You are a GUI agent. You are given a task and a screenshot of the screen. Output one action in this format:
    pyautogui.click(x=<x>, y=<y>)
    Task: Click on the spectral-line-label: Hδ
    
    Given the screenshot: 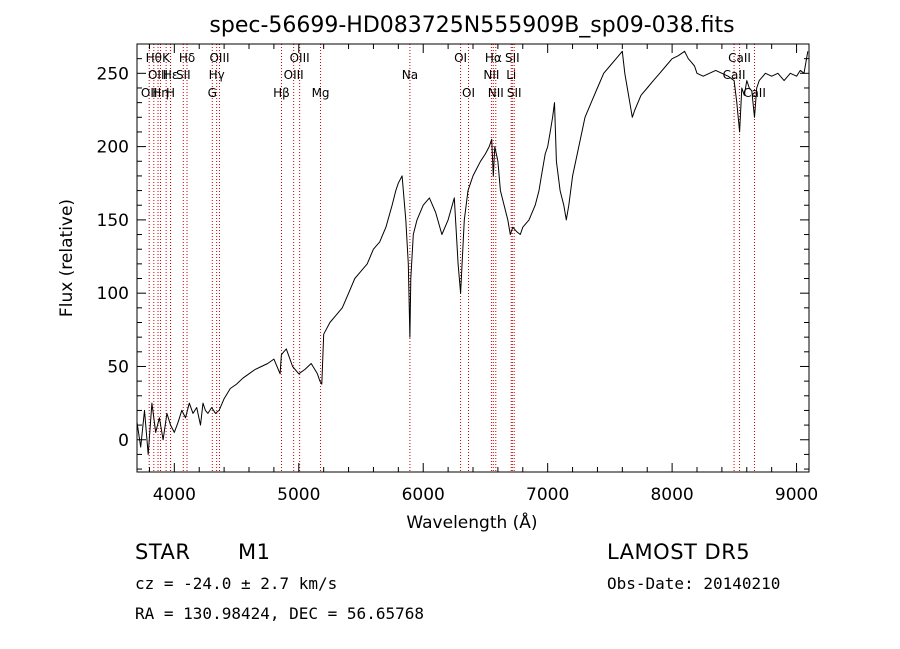 What is the action you would take?
    pyautogui.click(x=187, y=58)
    